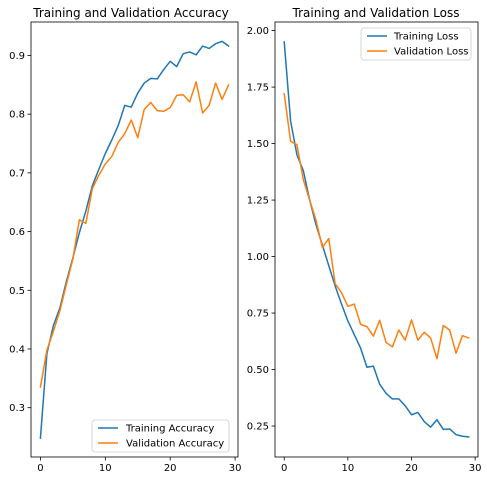 This screenshot has height=482, width=487. Describe the element at coordinates (175, 444) in the screenshot. I see `legend-label-validation-accuracy: Validation Accuracy` at that location.